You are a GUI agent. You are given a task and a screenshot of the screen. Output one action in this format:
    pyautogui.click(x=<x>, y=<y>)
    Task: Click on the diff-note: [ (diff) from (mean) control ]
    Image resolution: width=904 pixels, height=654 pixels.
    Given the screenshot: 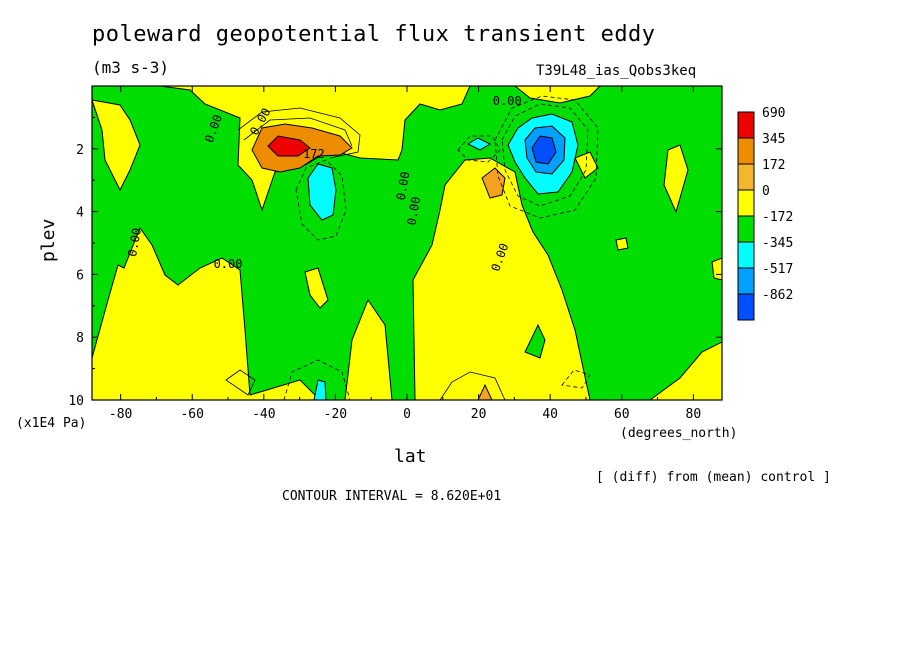 What is the action you would take?
    pyautogui.click(x=713, y=477)
    